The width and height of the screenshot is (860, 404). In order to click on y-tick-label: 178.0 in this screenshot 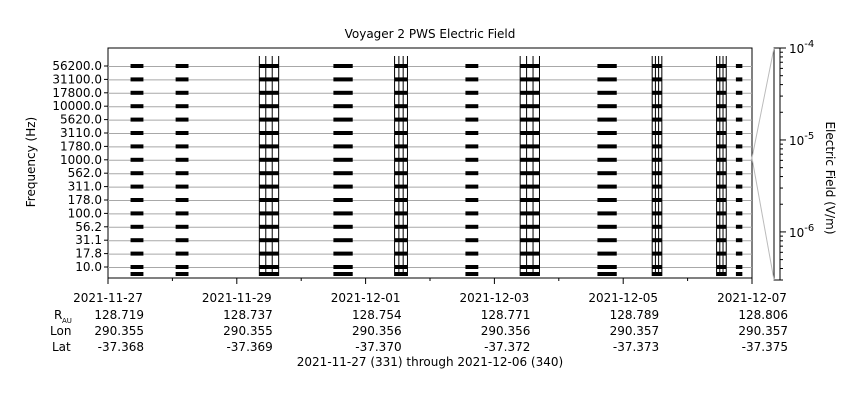, I will do `click(85, 200)`.